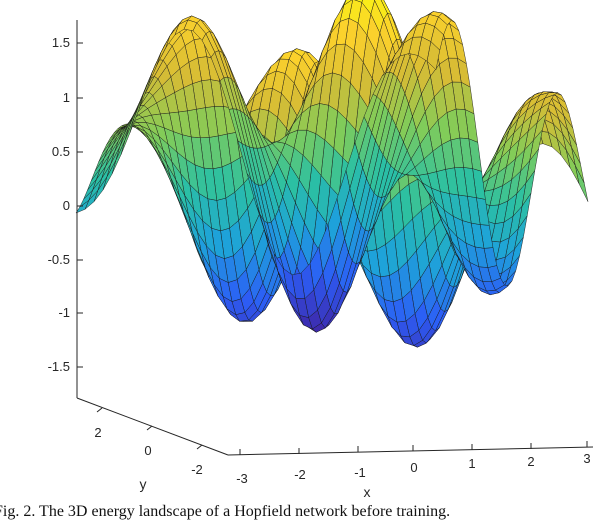  What do you see at coordinates (242, 478) in the screenshot?
I see `x-tick-label: -3` at bounding box center [242, 478].